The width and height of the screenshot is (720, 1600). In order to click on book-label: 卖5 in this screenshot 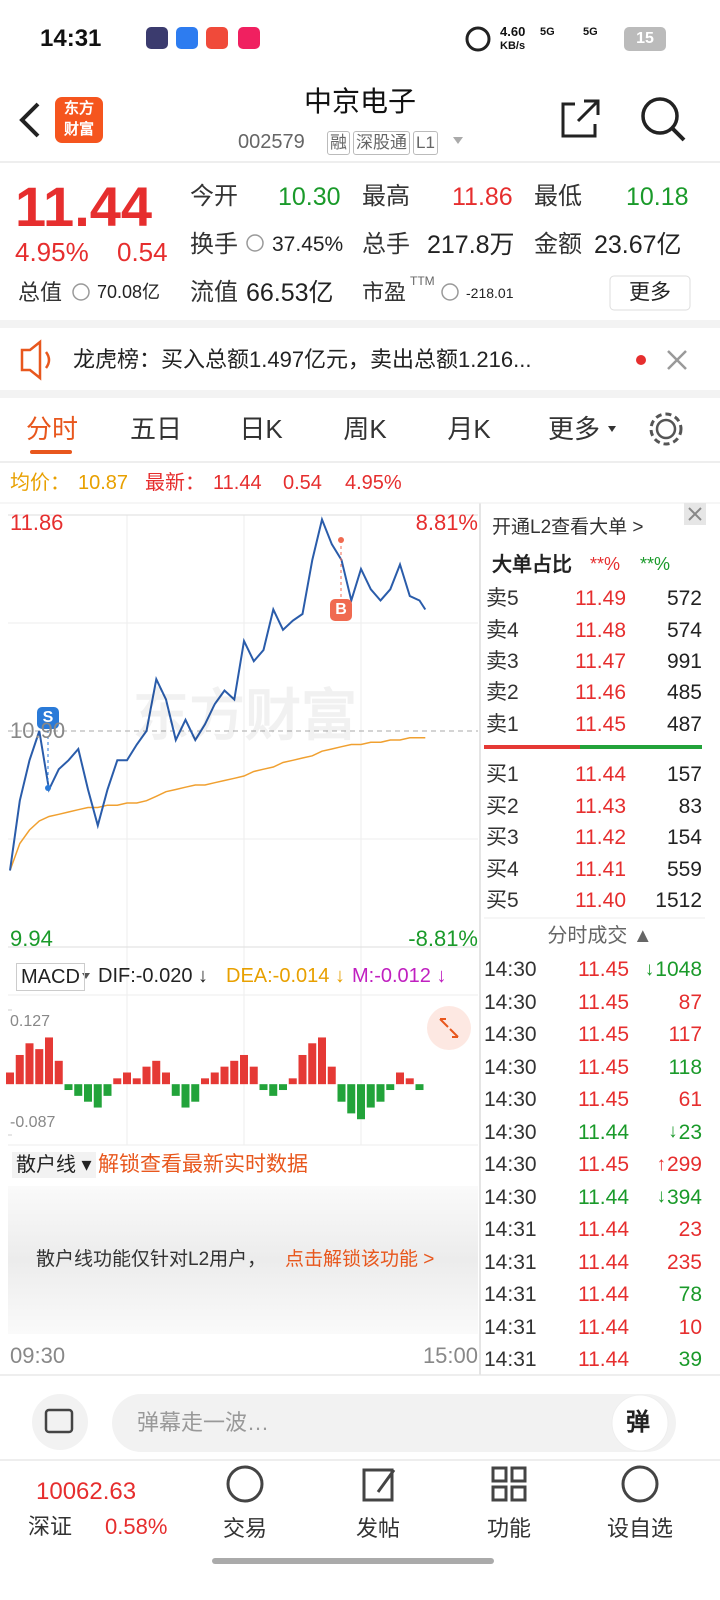, I will do `click(502, 599)`.